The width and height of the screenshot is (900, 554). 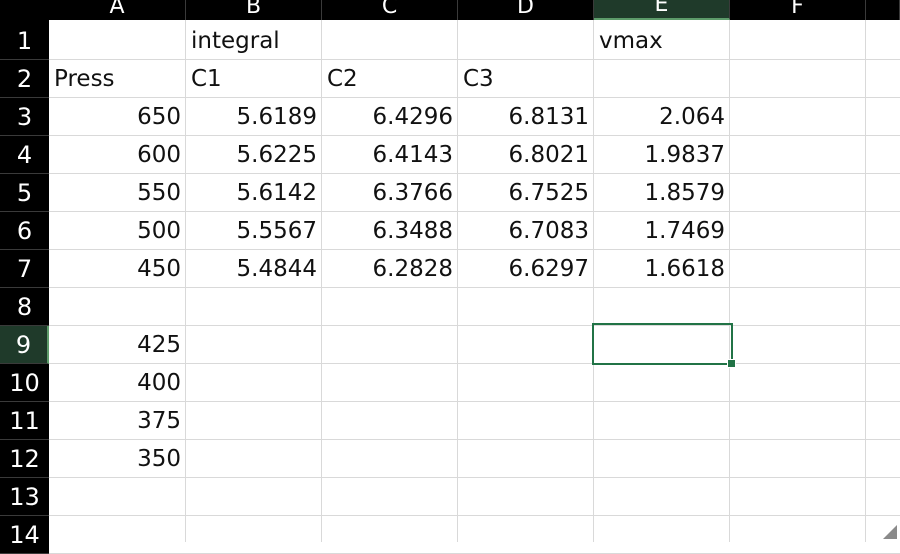 I want to click on row-header-3: 3, so click(x=24, y=117).